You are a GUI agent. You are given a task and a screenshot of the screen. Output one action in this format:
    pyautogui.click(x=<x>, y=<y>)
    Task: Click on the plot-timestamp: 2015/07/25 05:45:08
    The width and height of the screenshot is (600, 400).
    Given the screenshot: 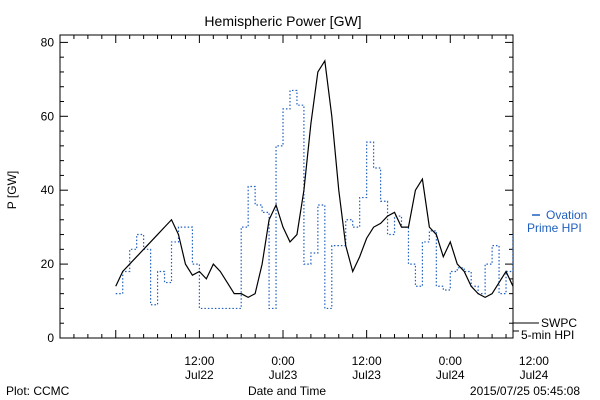 What is the action you would take?
    pyautogui.click(x=525, y=391)
    